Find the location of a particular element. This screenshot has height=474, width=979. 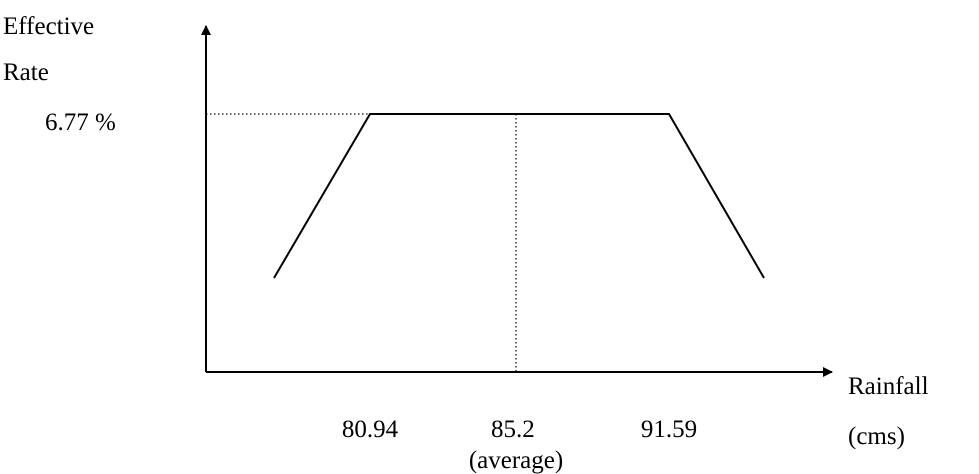

x-tick-label: 80.94 is located at coordinates (370, 429).